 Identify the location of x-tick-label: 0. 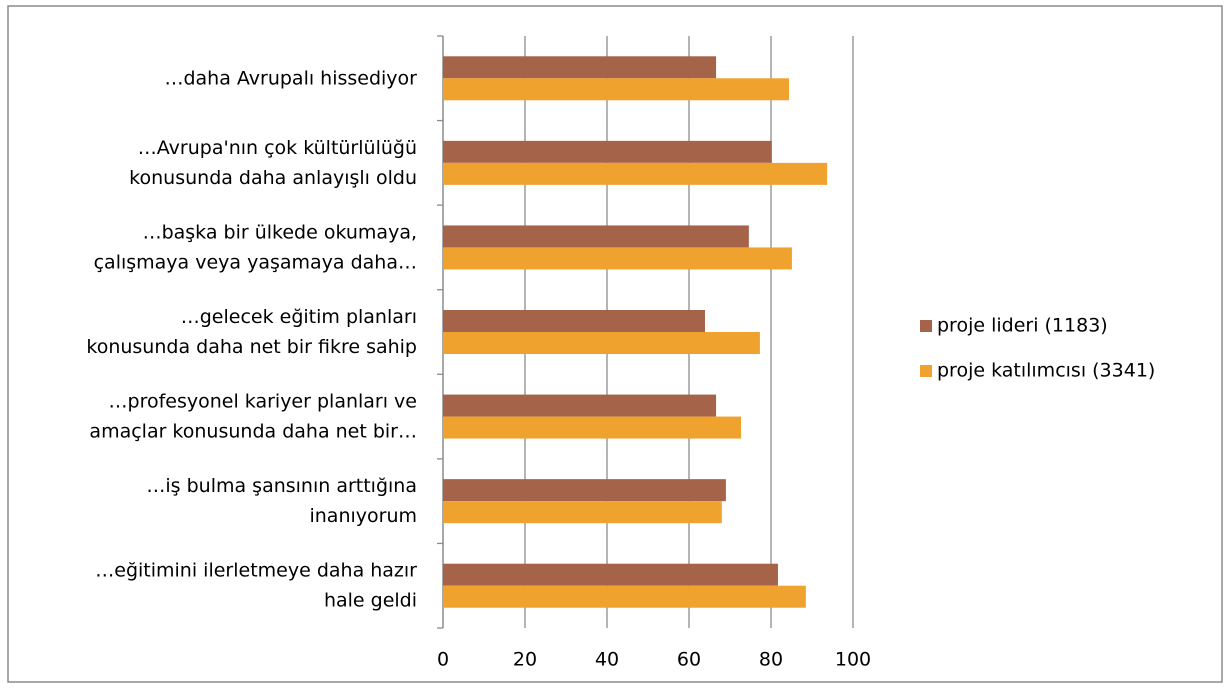
(443, 660).